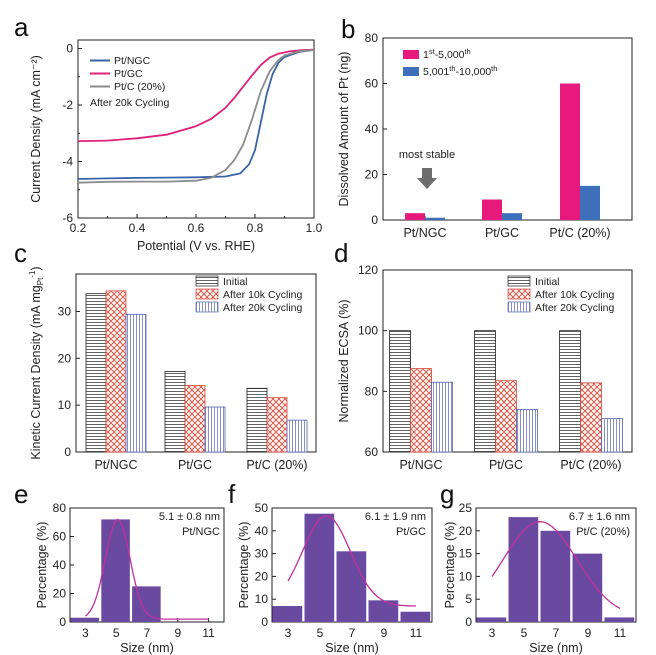 The image size is (656, 655). I want to click on x-tick-label-1: 0.4, so click(137, 228).